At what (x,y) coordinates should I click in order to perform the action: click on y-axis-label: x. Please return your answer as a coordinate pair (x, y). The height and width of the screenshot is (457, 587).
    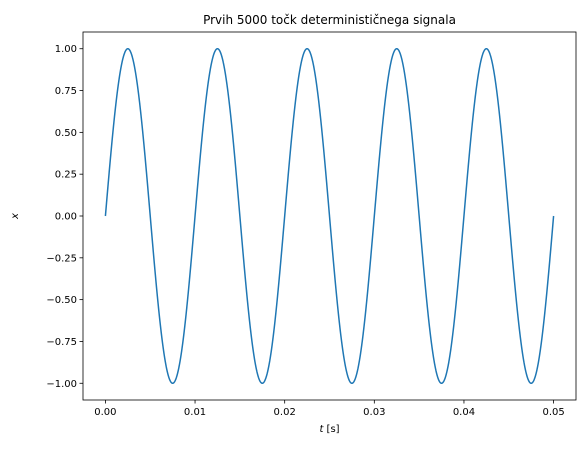
    Looking at the image, I should click on (15, 216).